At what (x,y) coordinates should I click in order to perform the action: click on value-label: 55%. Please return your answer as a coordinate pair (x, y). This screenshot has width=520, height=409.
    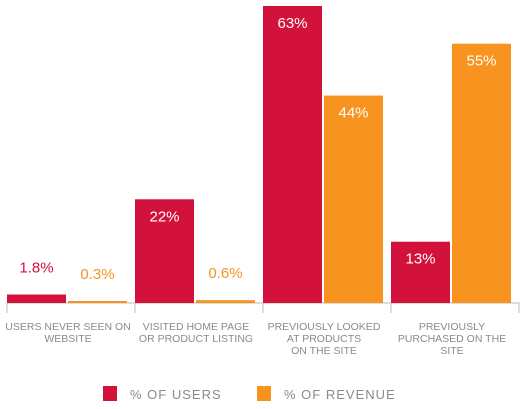
    Looking at the image, I should click on (481, 61).